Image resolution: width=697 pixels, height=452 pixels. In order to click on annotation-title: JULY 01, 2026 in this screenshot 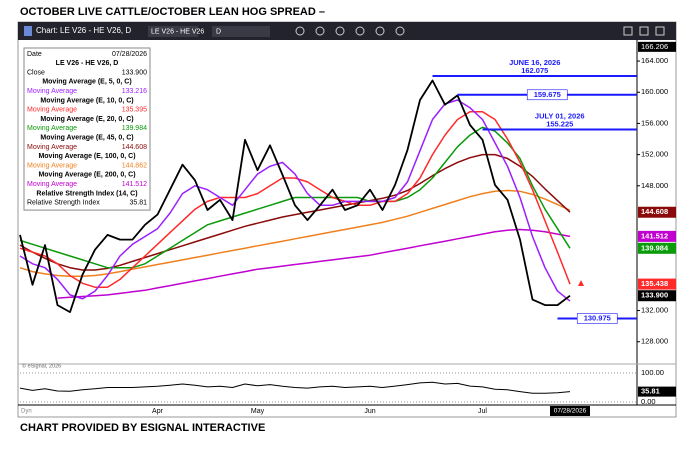, I will do `click(560, 115)`.